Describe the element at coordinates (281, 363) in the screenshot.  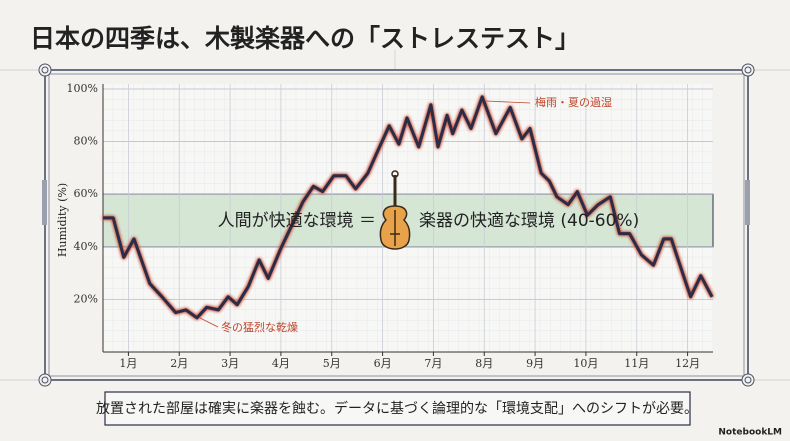
I see `x-tick-label: 4月` at that location.